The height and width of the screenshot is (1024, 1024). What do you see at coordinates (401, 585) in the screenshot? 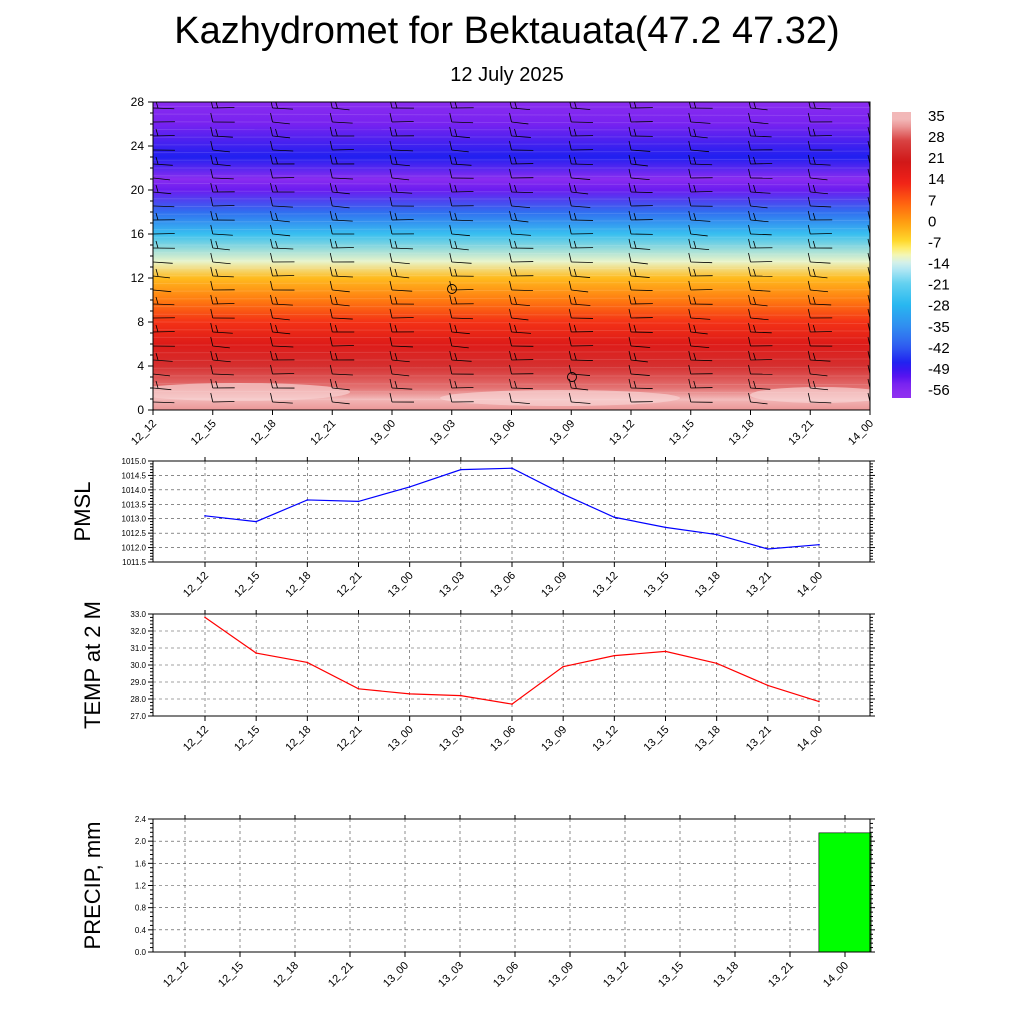
I see `xtick-label: 13_00` at bounding box center [401, 585].